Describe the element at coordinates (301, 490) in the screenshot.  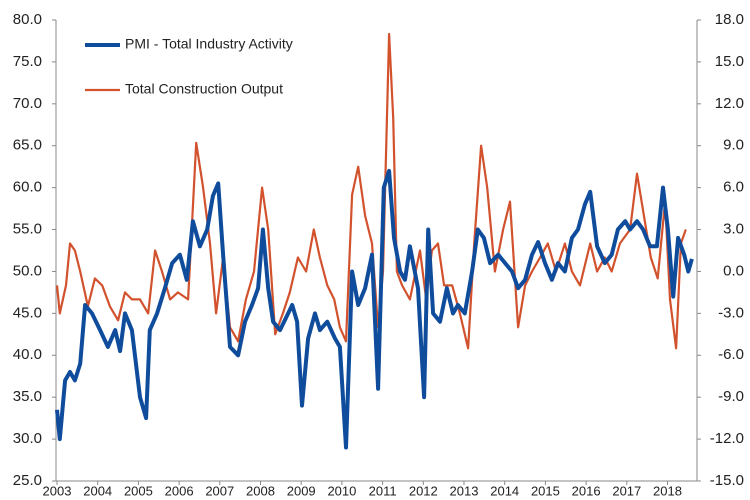
I see `x-tick-label: 2009` at that location.